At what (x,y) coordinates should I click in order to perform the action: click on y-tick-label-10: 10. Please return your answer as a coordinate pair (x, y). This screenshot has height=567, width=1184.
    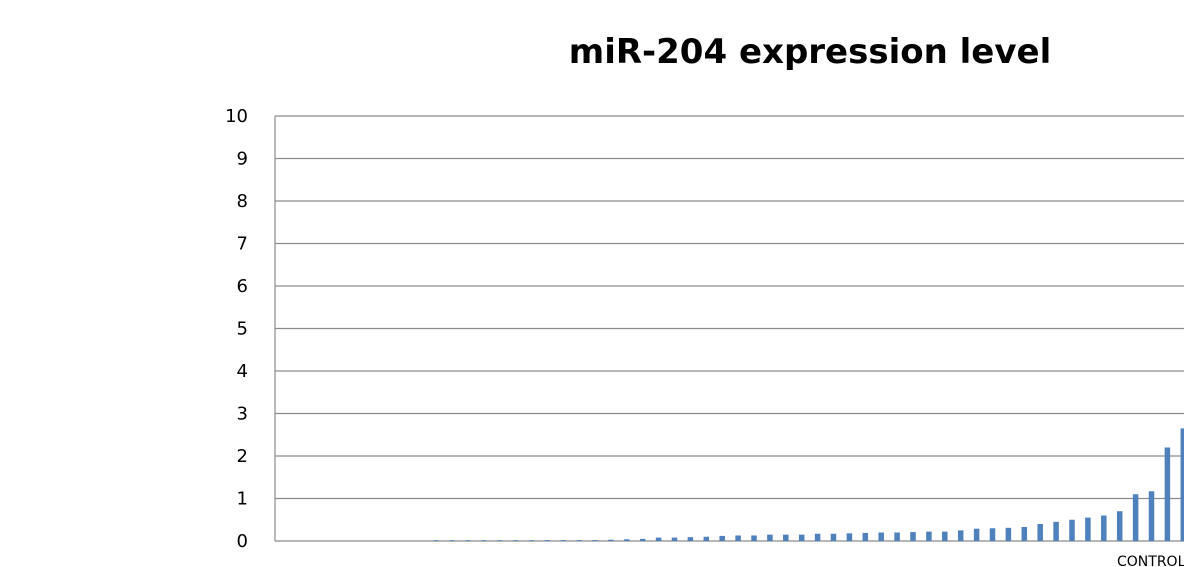
    Looking at the image, I should click on (236, 116).